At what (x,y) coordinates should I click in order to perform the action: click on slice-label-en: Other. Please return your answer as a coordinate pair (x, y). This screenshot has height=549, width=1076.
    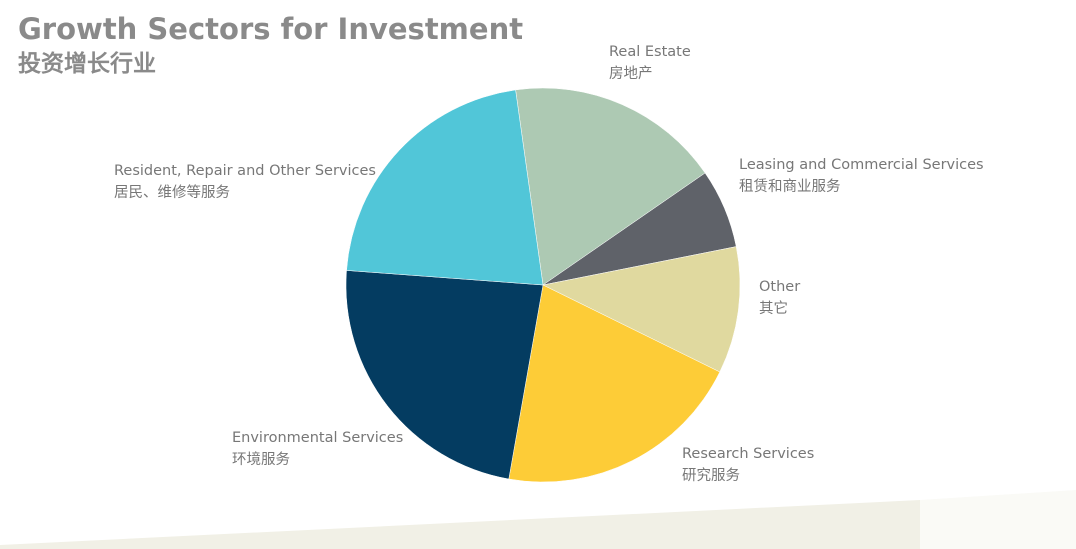
    Looking at the image, I should click on (780, 287).